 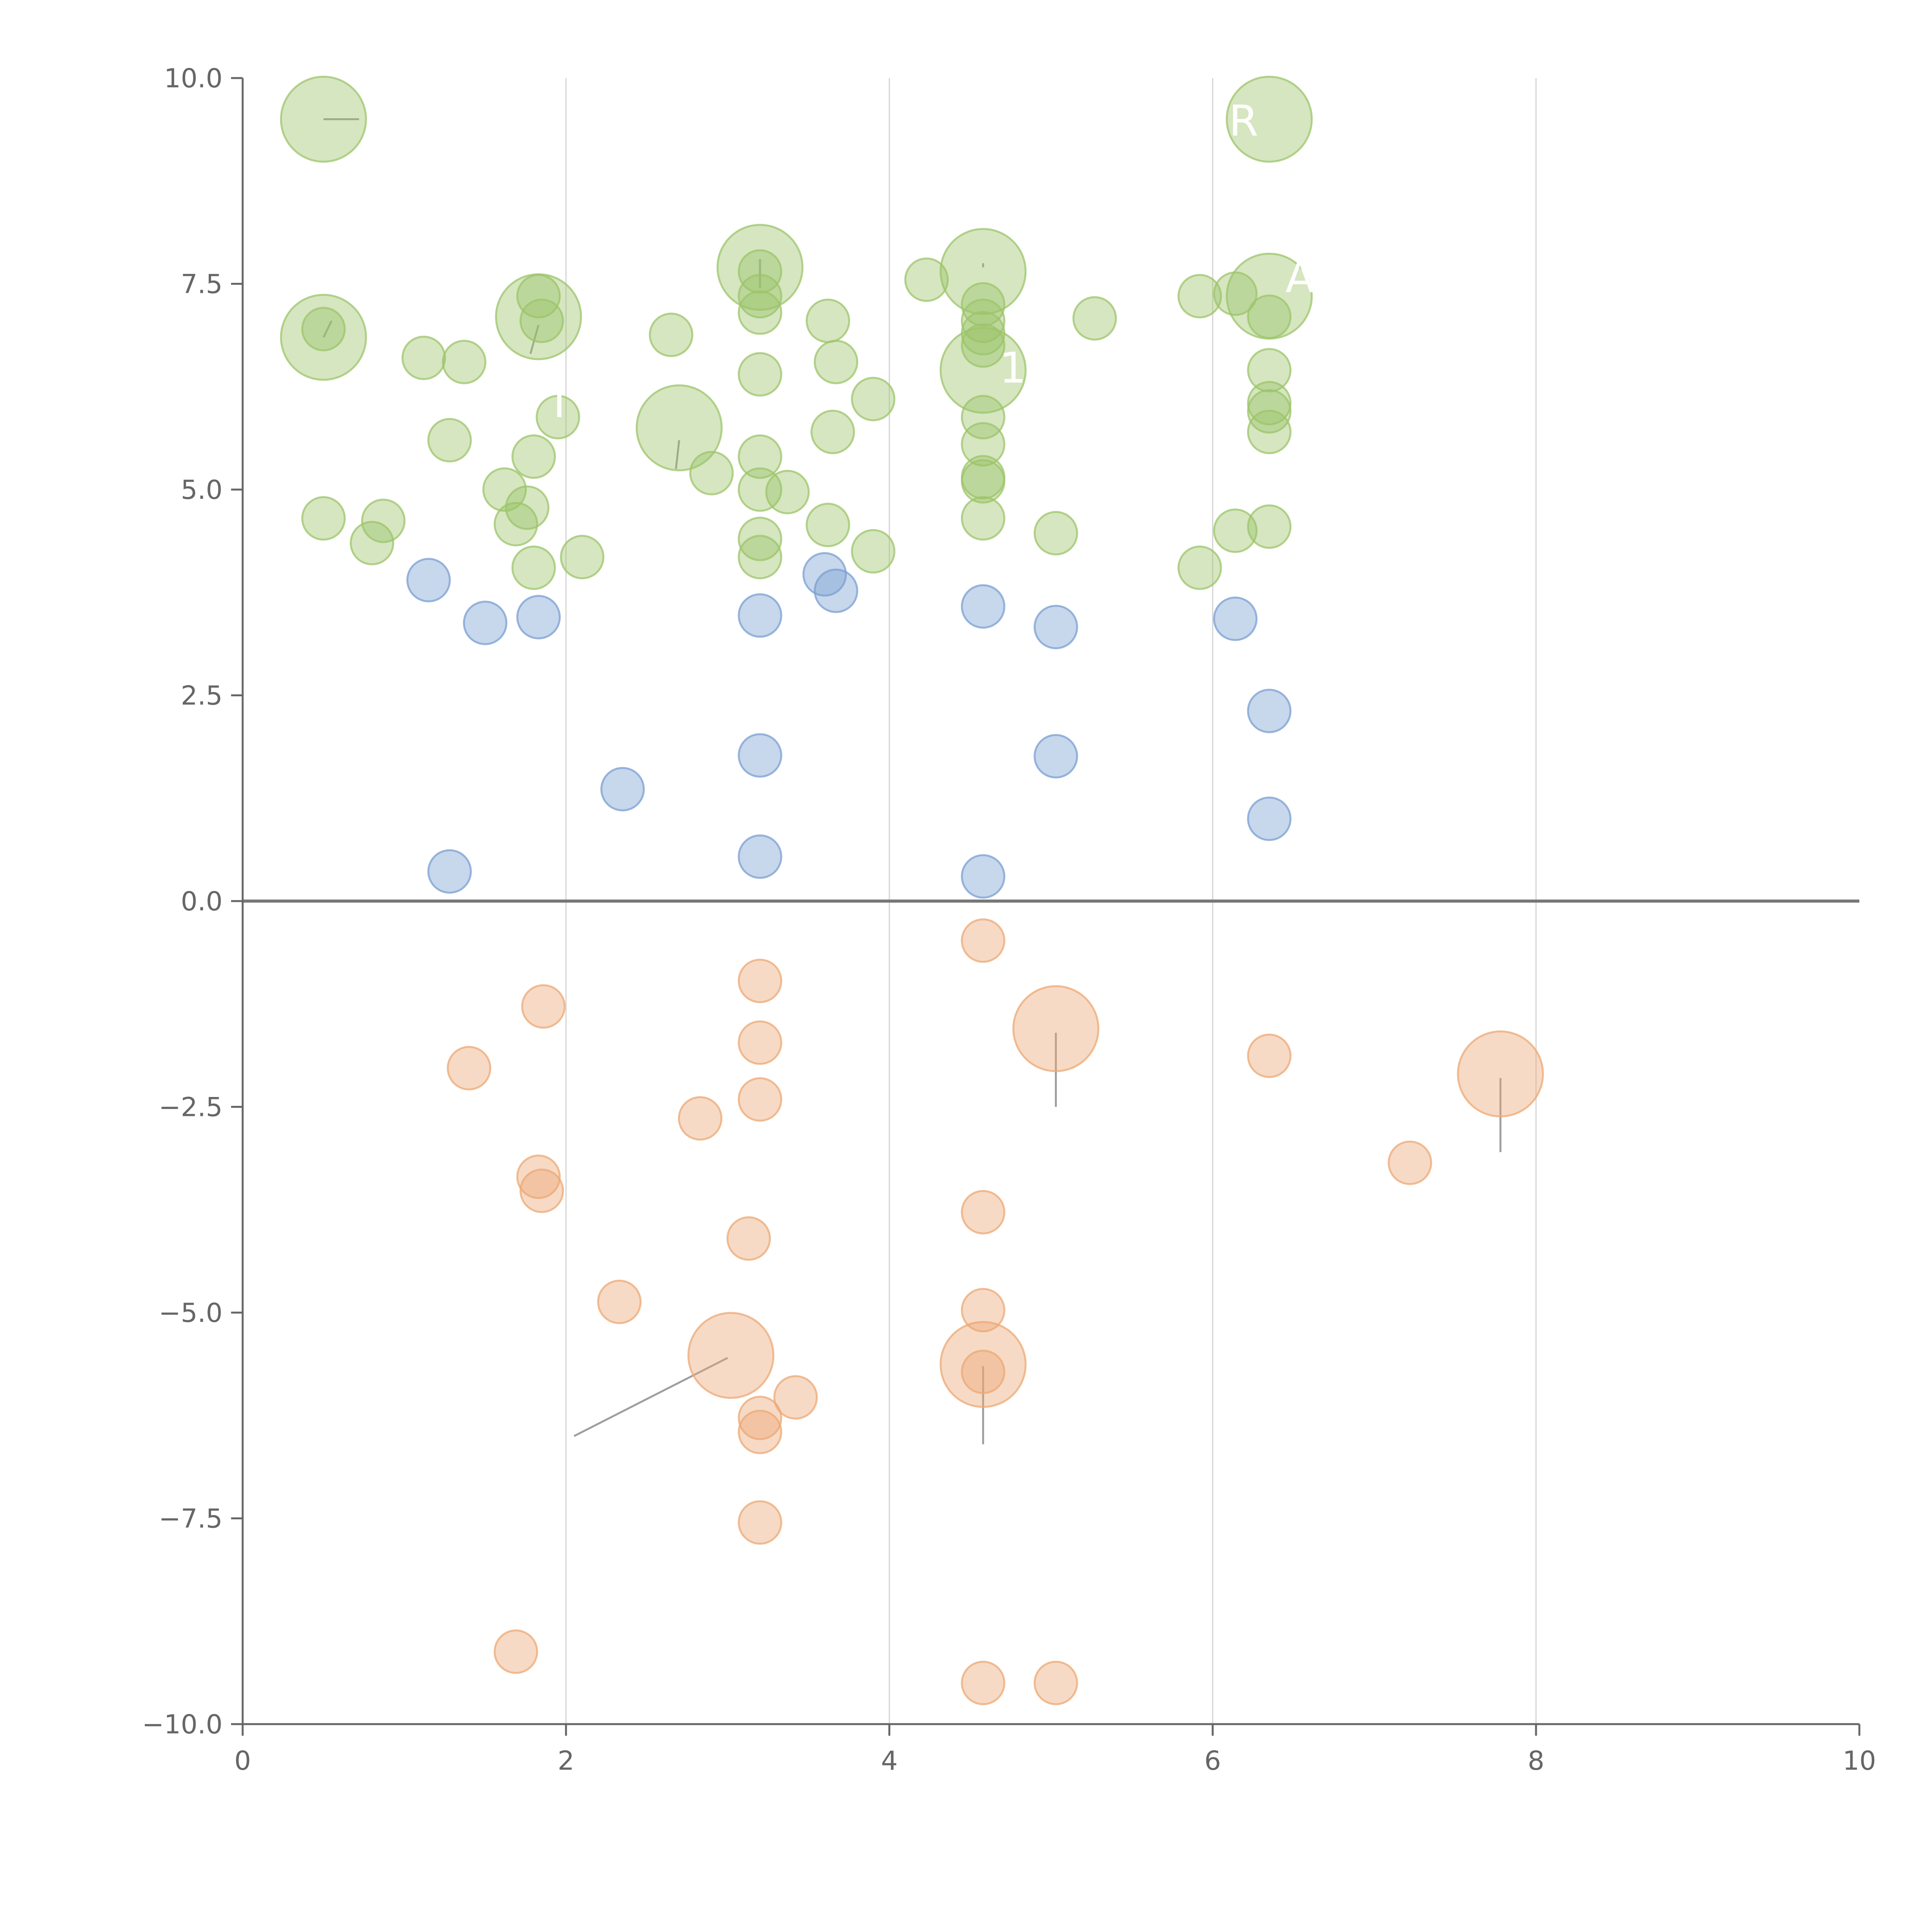 What do you see at coordinates (1536, 1761) in the screenshot?
I see `x-tick-label: 8` at bounding box center [1536, 1761].